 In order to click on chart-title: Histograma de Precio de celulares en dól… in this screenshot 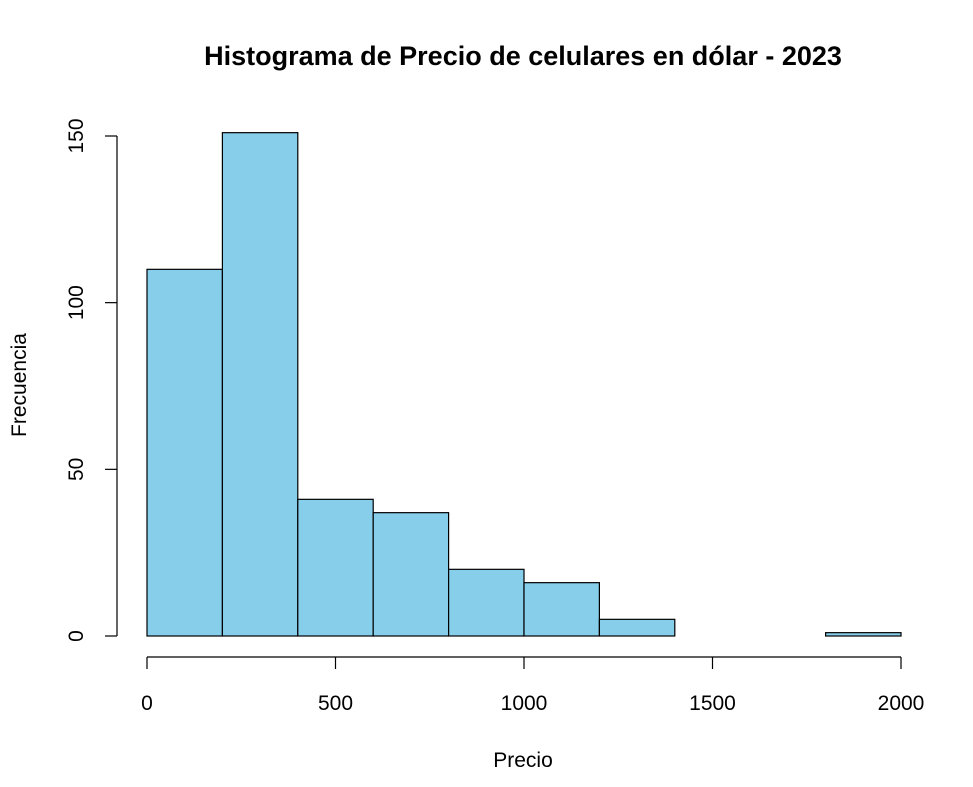, I will do `click(523, 56)`.